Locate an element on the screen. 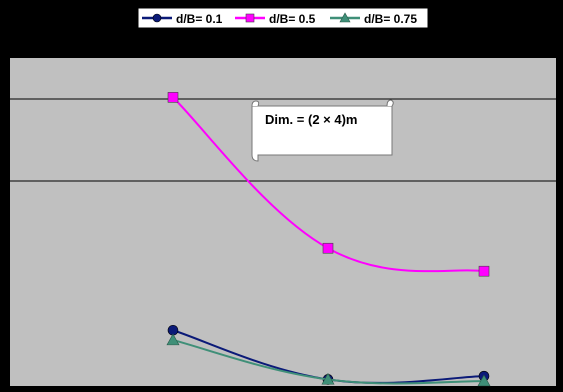 The image size is (563, 392). legend-box is located at coordinates (283, 18).